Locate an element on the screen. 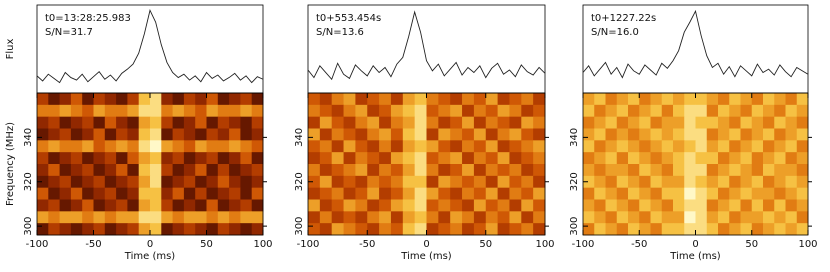 The width and height of the screenshot is (830, 272). y-tick-label: 340 is located at coordinates (574, 137).